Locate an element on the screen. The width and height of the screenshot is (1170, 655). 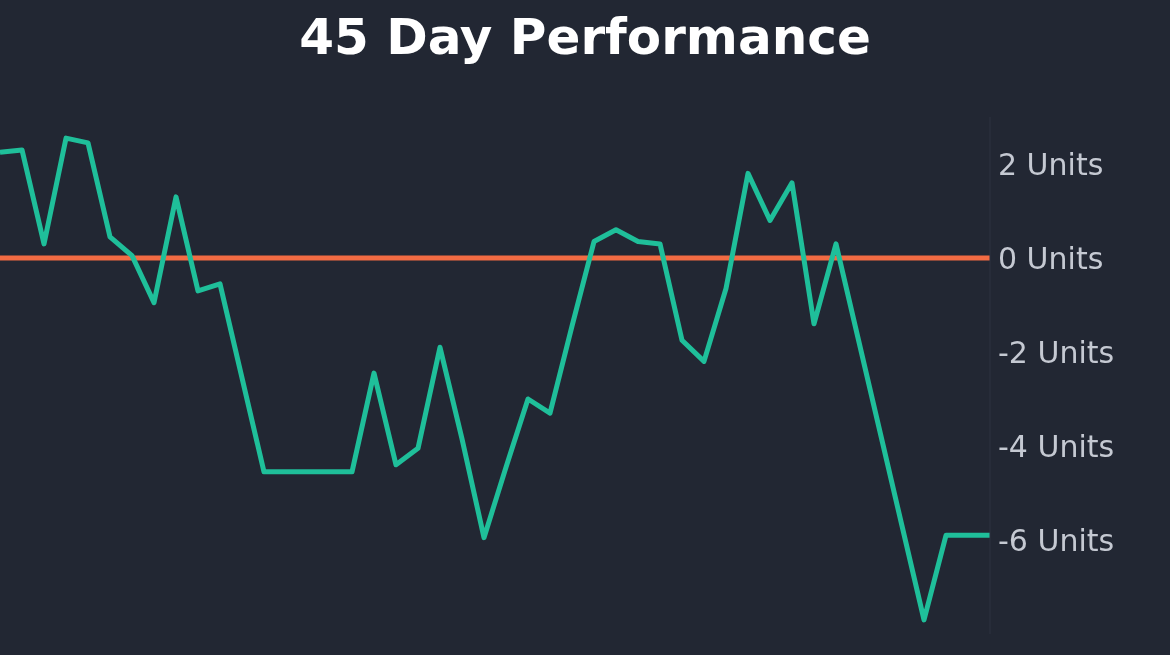
chart-title: 45 Day Performance is located at coordinates (585, 37).